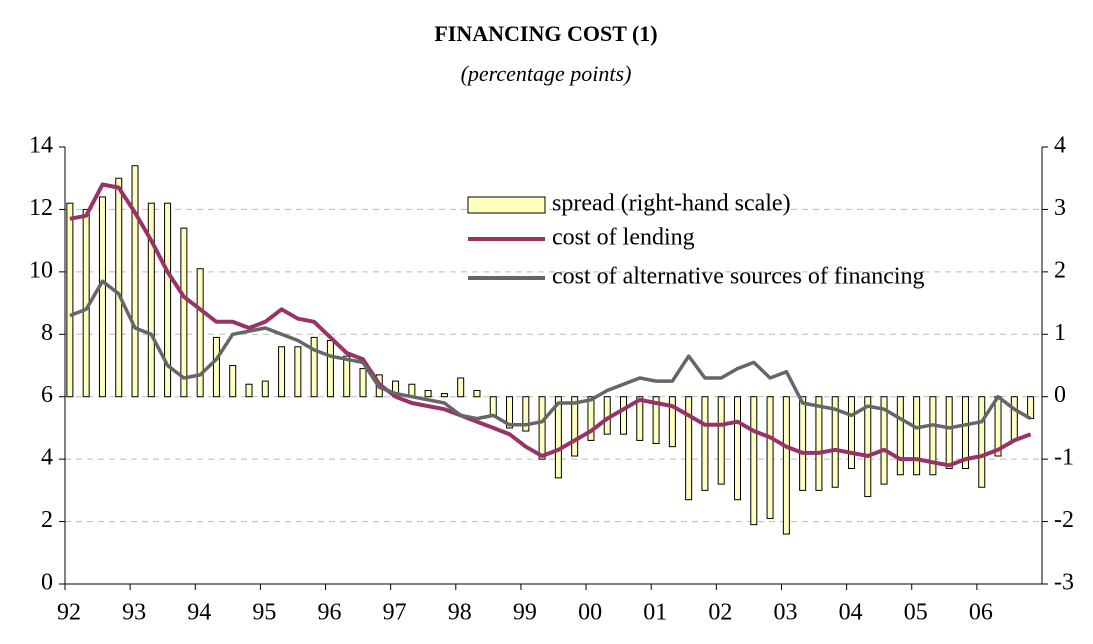 The height and width of the screenshot is (644, 1093). What do you see at coordinates (506, 205) in the screenshot?
I see `legend-swatch` at bounding box center [506, 205].